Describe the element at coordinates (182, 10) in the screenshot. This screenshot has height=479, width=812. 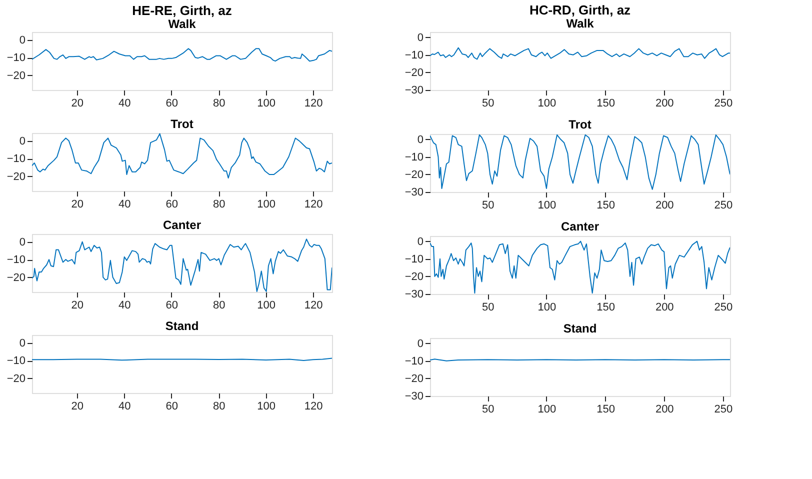
I see `chart-title: HE-RE, Girth, az` at that location.